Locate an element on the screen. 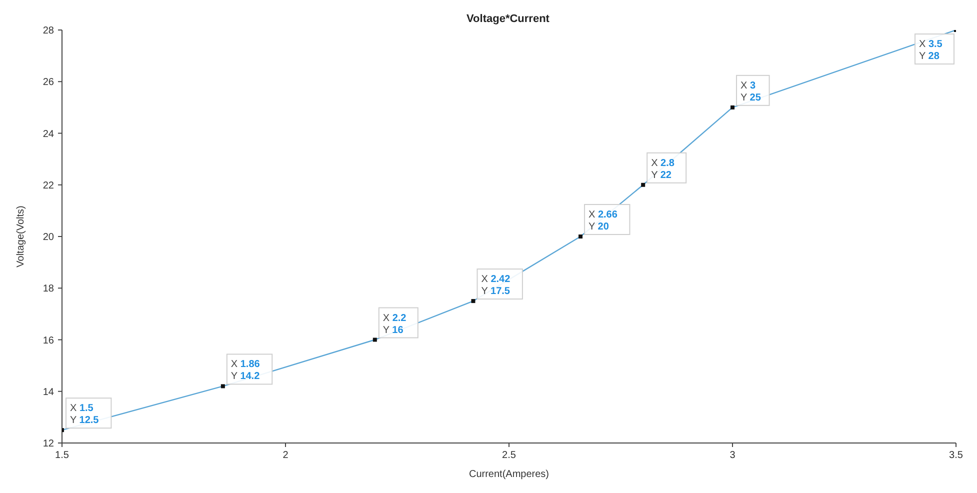  y-tick-label: 14 is located at coordinates (48, 392).